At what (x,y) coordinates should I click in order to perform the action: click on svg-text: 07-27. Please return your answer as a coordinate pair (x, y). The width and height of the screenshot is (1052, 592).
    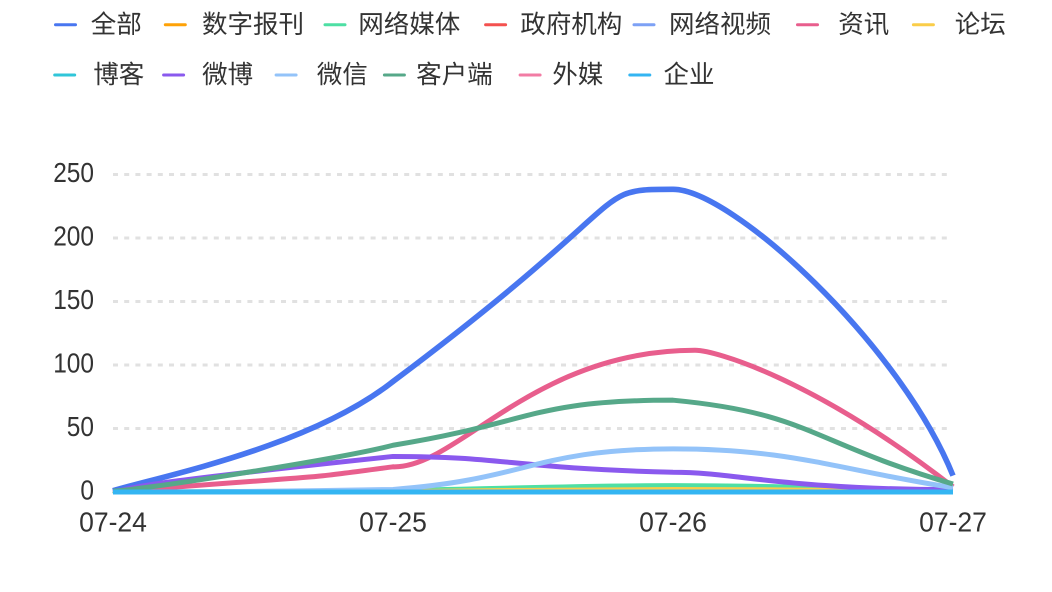
    Looking at the image, I should click on (953, 522).